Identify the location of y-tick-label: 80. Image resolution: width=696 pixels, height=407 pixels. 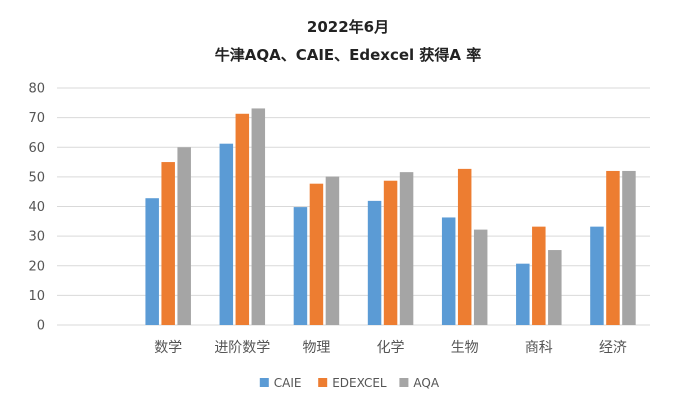
(36, 89).